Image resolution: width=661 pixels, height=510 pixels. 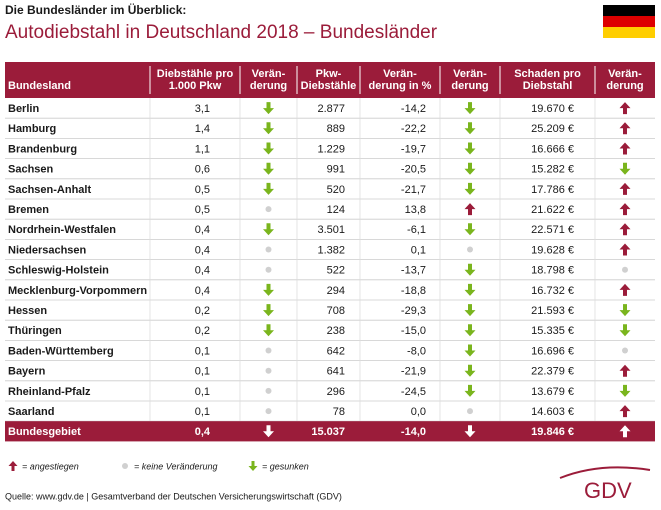 What do you see at coordinates (413, 149) in the screenshot?
I see `cell: -19,7` at bounding box center [413, 149].